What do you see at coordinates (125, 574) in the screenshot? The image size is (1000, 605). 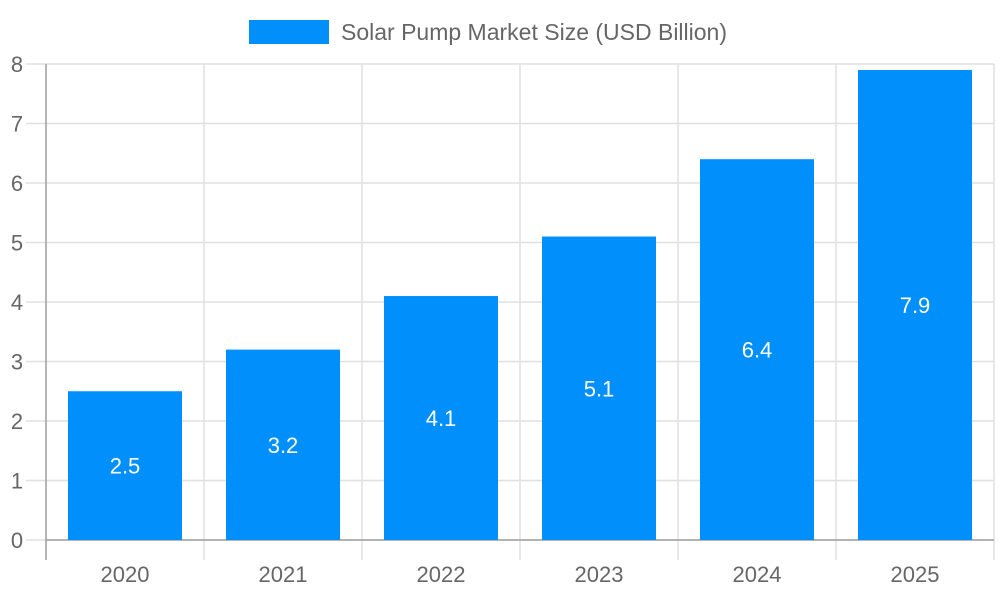 I see `x-tick-label: 2020` at bounding box center [125, 574].